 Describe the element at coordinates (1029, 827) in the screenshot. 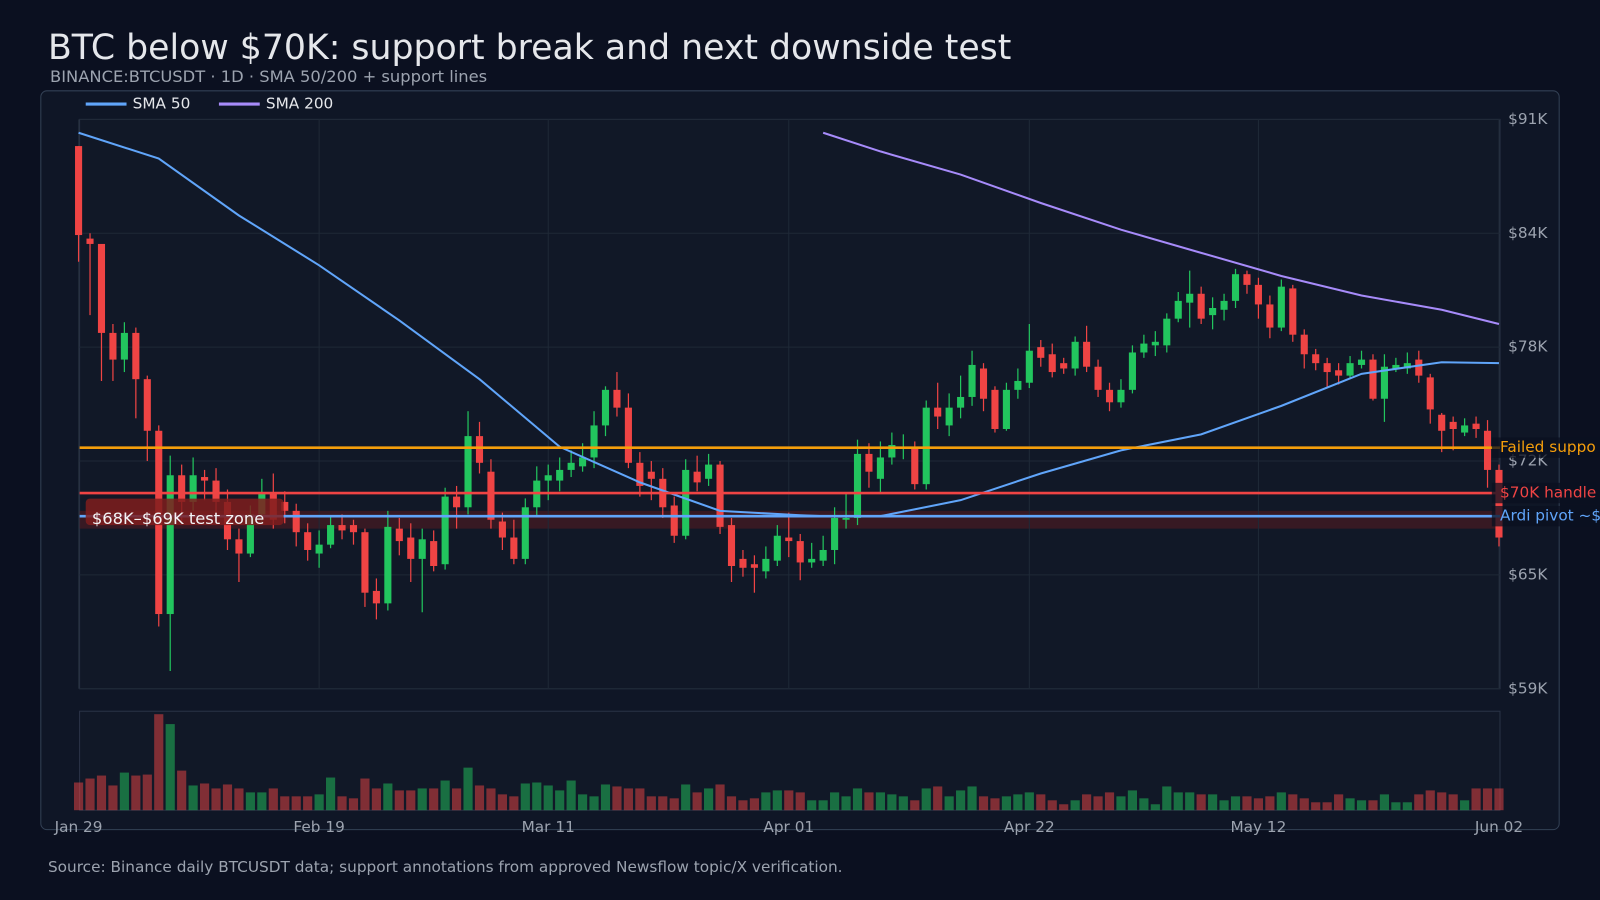

I see `x-tick-label: Apr 22` at that location.